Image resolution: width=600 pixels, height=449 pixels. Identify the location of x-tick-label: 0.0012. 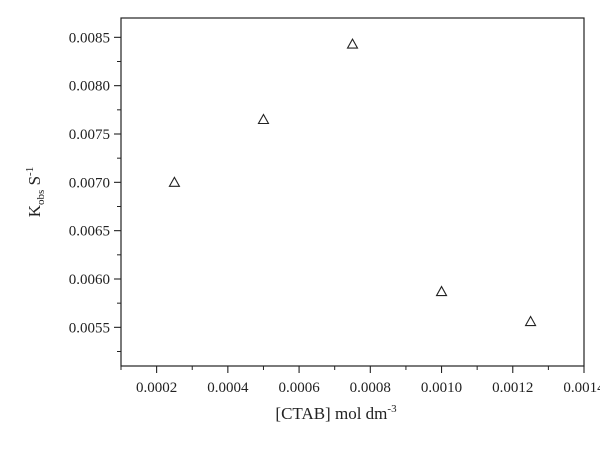
(512, 388).